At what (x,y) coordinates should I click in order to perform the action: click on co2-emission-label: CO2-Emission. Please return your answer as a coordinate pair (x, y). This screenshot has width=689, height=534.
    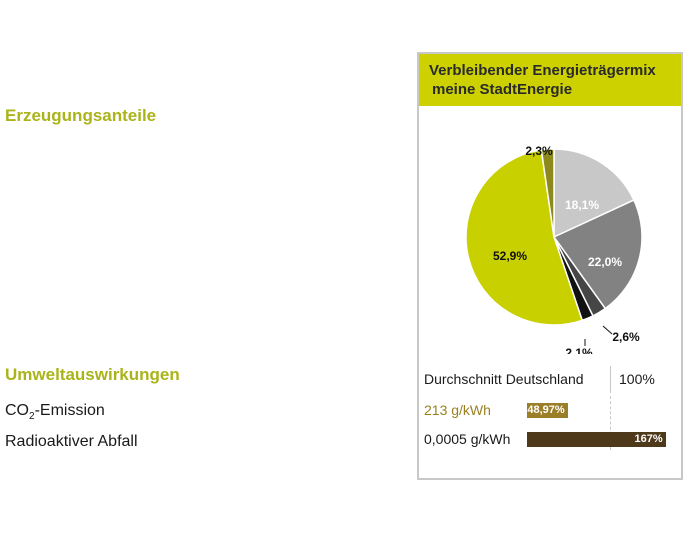
    Looking at the image, I should click on (55, 412).